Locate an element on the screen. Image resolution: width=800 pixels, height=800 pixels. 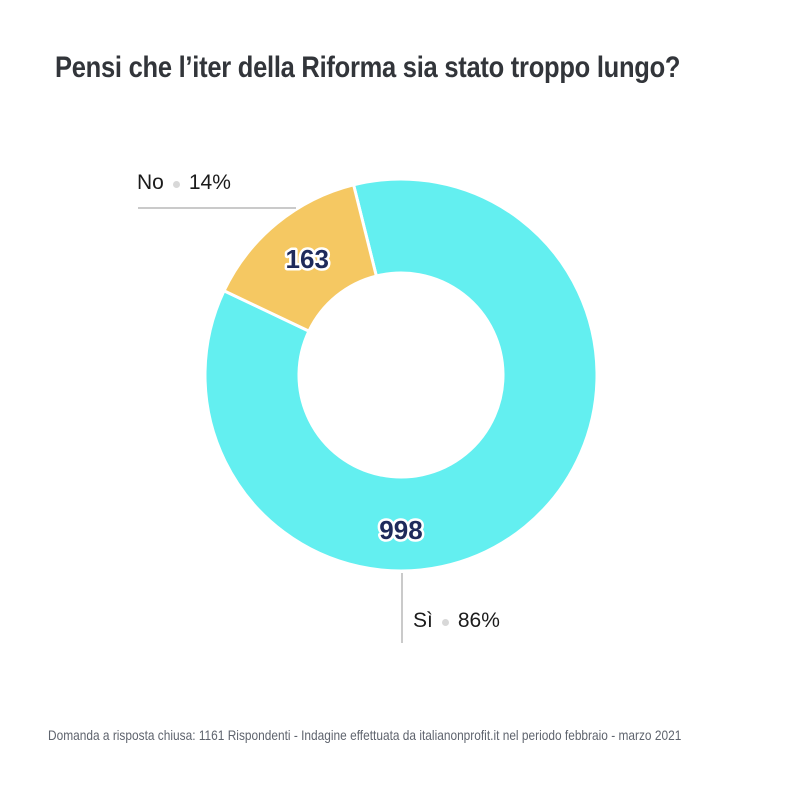
value-labels-group: 998 163 is located at coordinates (354, 395).